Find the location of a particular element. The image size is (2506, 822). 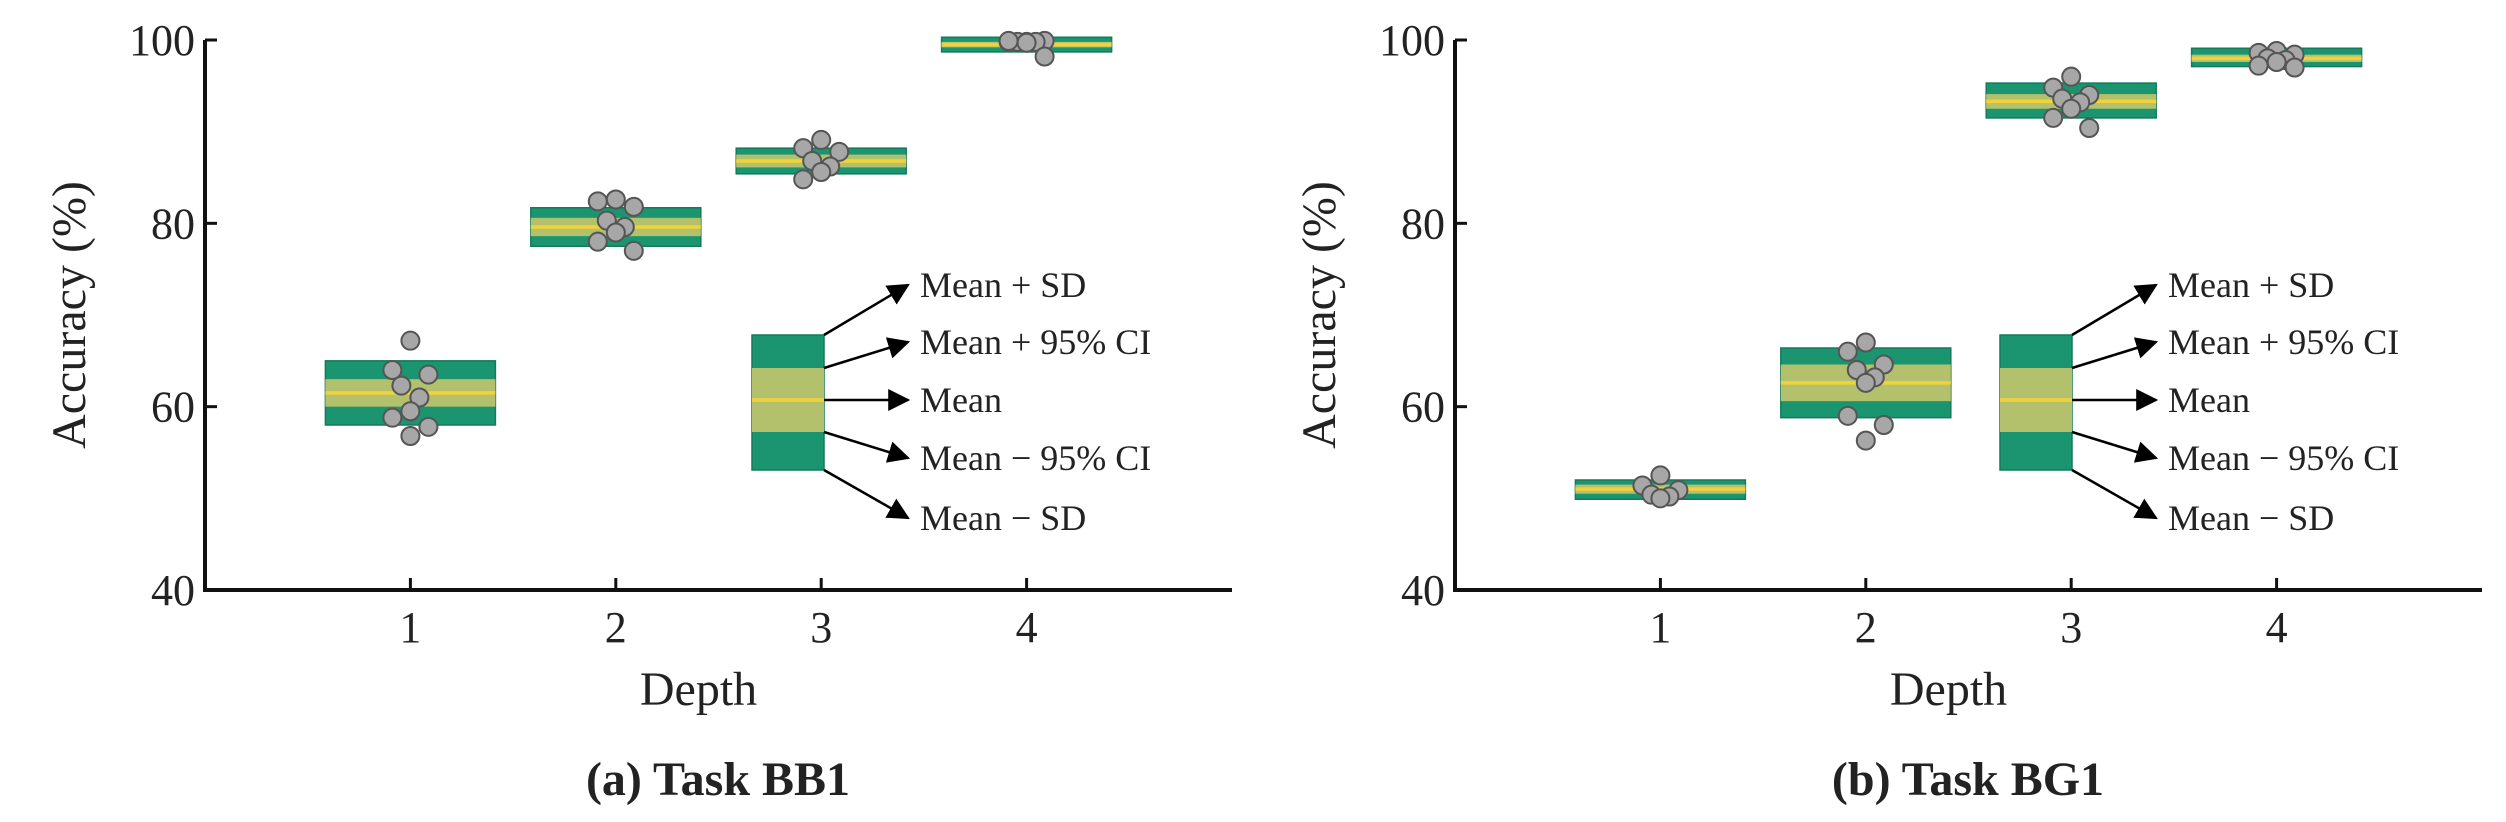

caption-b: (b) Task BG1 is located at coordinates (1968, 779).